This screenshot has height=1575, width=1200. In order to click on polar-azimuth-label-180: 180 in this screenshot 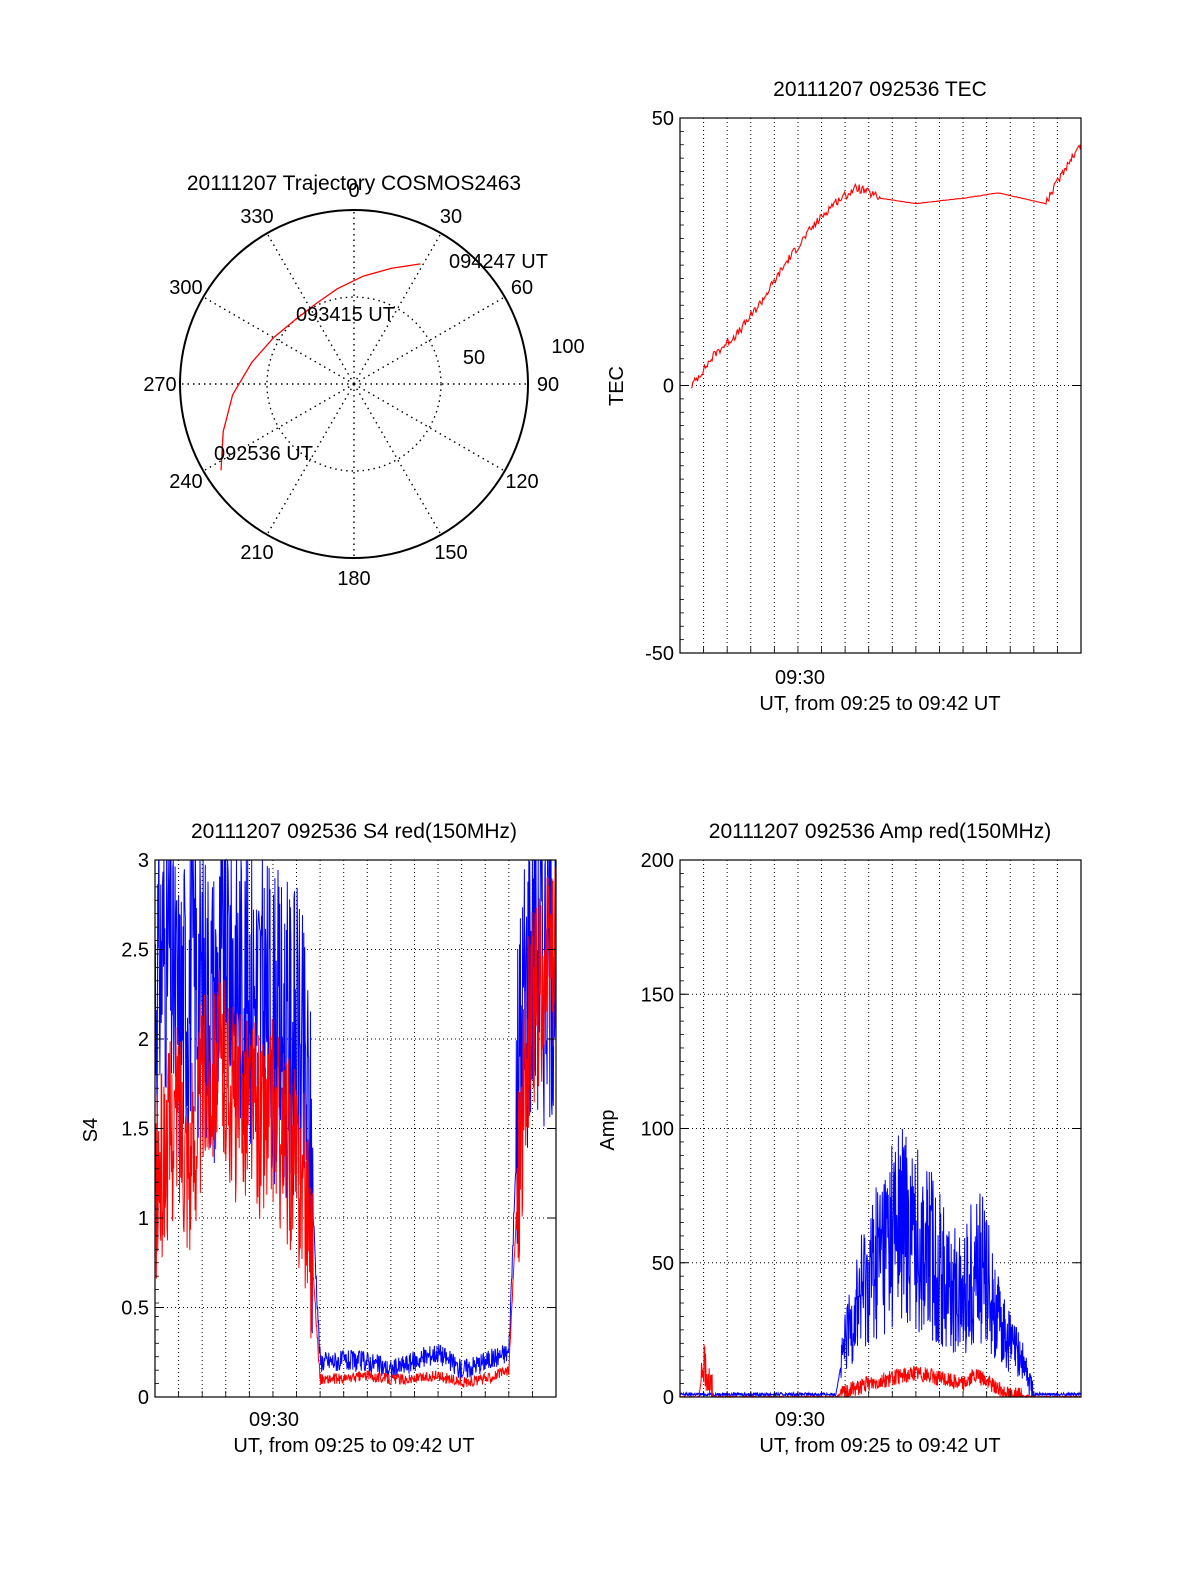, I will do `click(353, 579)`.